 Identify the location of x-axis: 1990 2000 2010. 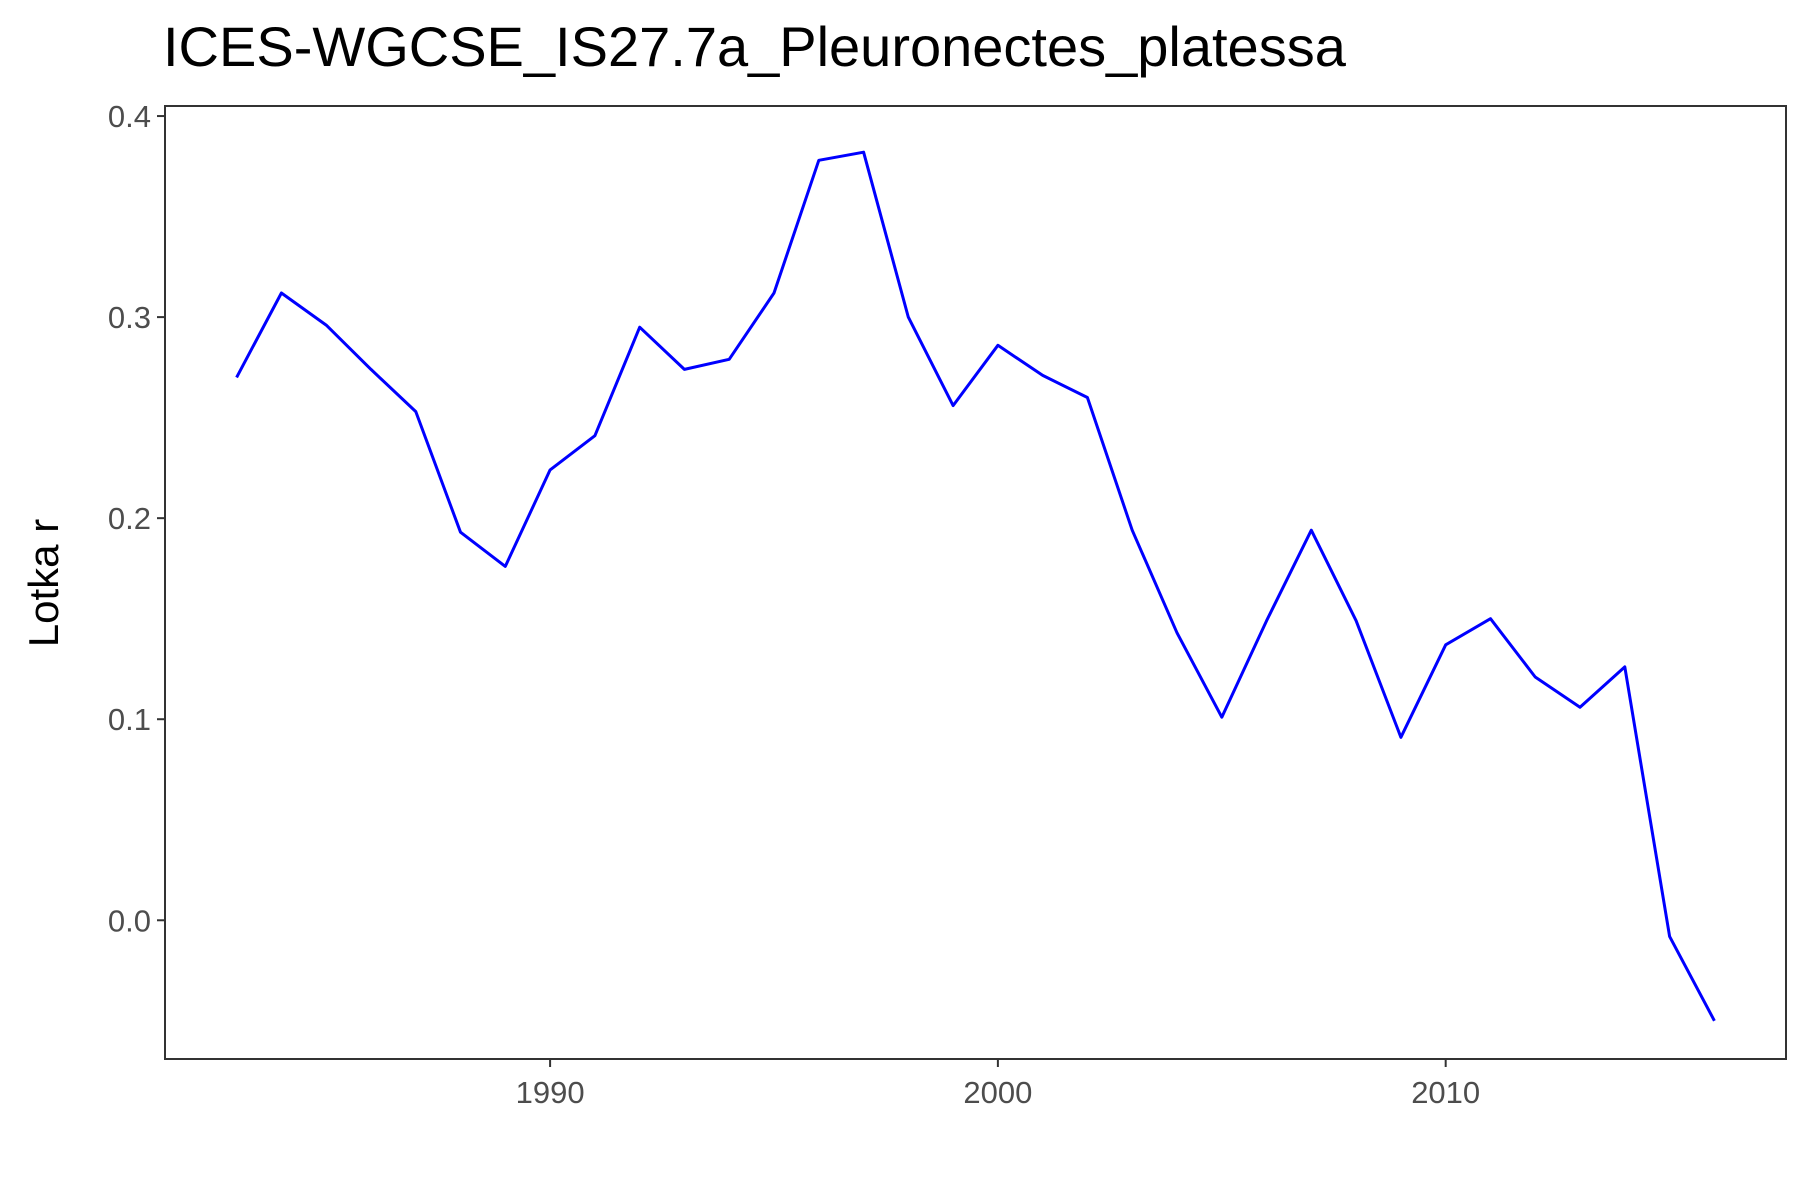
(998, 1084).